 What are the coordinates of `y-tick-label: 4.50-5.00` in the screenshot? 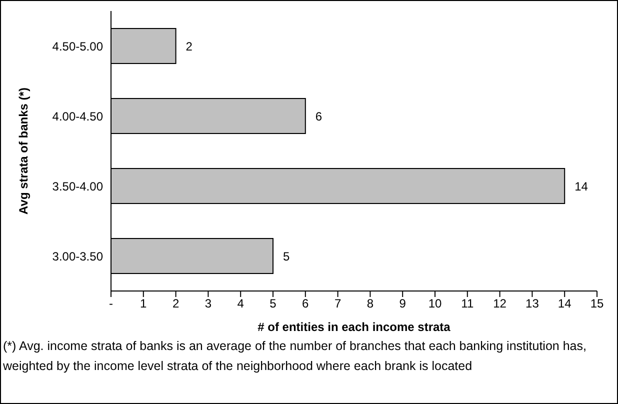 It's located at (78, 46).